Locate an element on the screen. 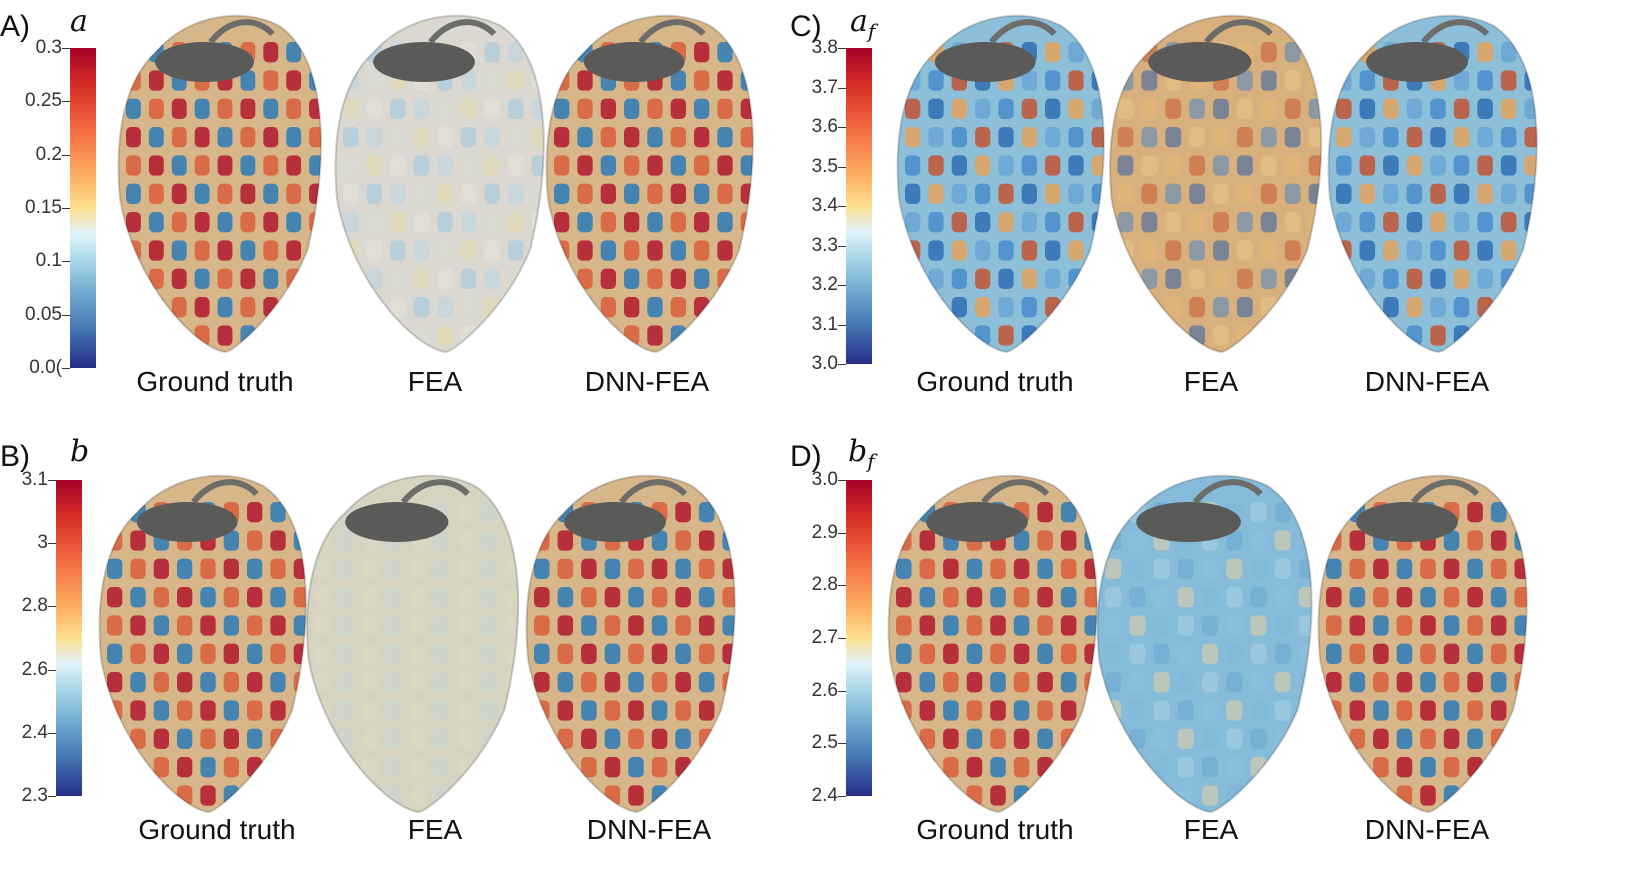 Image resolution: width=1652 pixels, height=890 pixels. parameter-symbol: bf is located at coordinates (861, 453).